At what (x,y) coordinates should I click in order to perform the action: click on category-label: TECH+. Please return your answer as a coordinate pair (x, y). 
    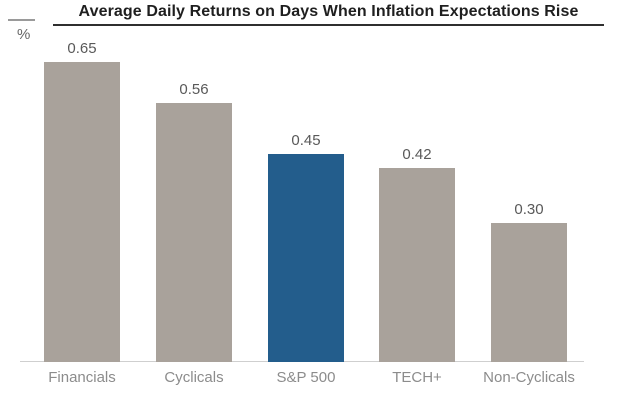
    Looking at the image, I should click on (417, 377).